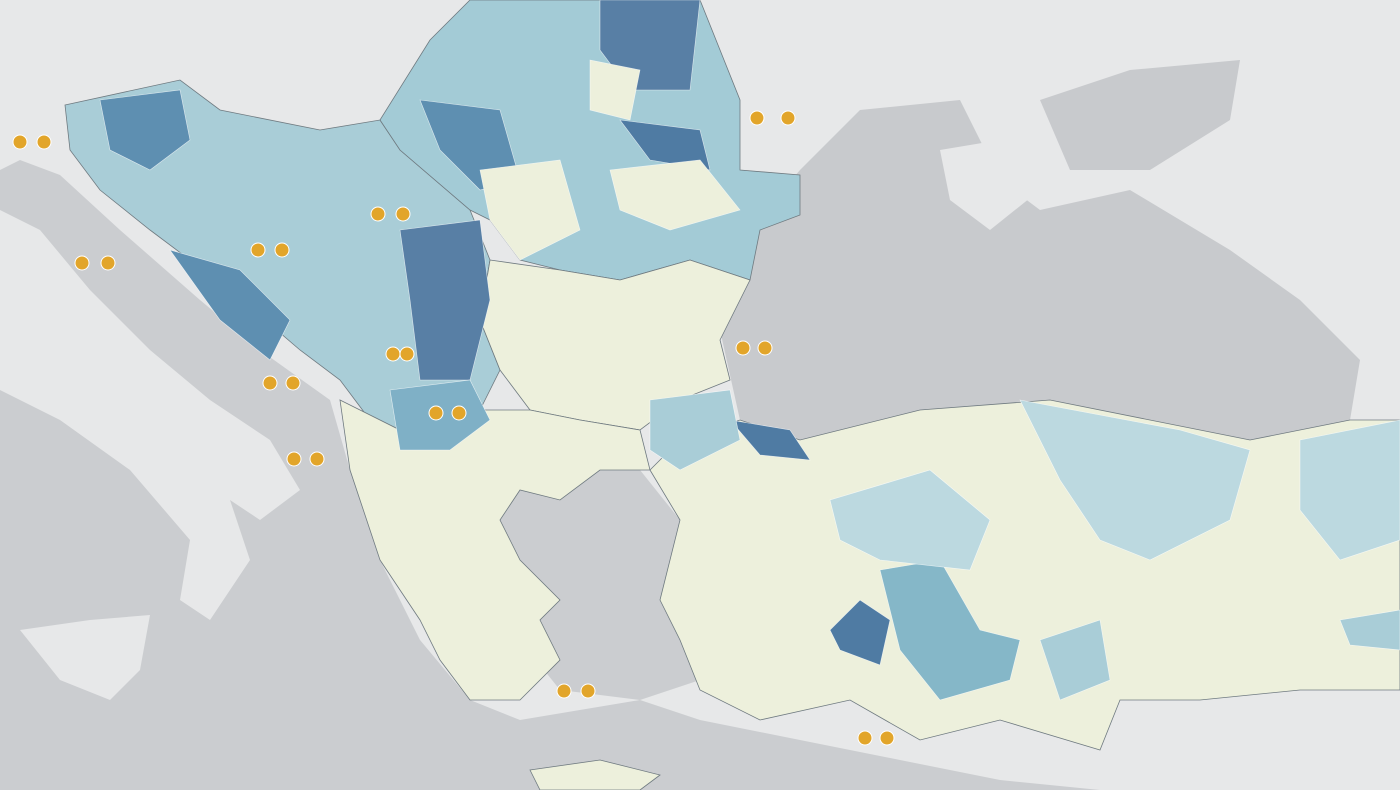  What do you see at coordinates (595, 774) in the screenshot?
I see `crete` at bounding box center [595, 774].